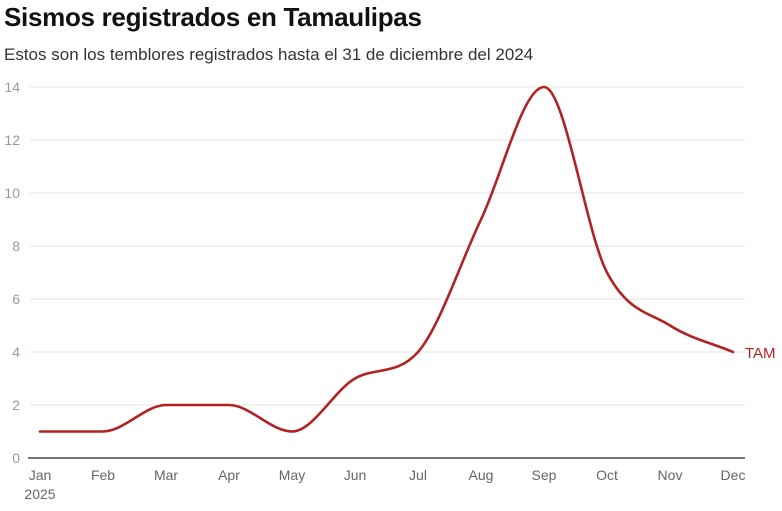 The image size is (782, 511). What do you see at coordinates (607, 475) in the screenshot?
I see `x-tick-label: Oct` at bounding box center [607, 475].